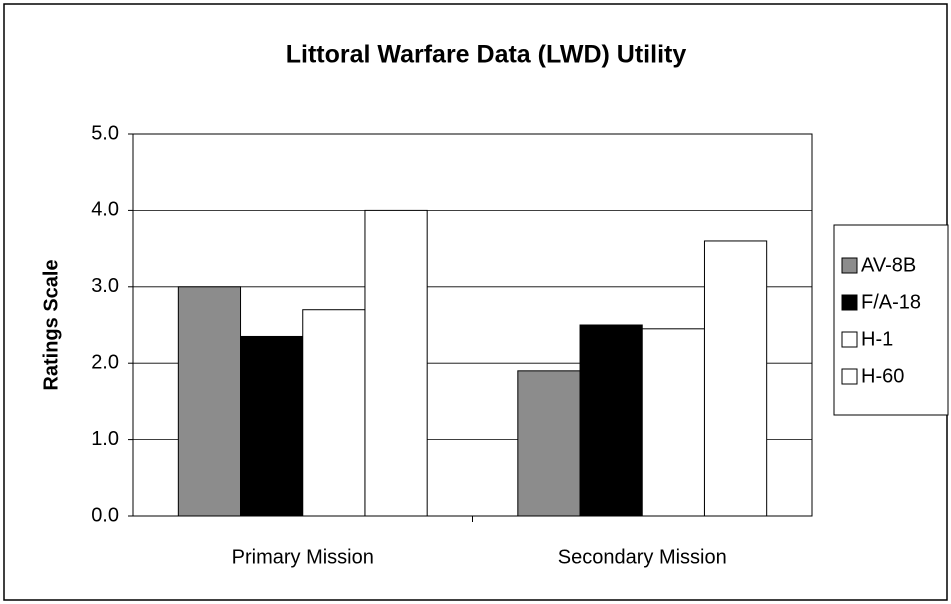 Image resolution: width=951 pixels, height=604 pixels. I want to click on legend-label: H-1, so click(877, 339).